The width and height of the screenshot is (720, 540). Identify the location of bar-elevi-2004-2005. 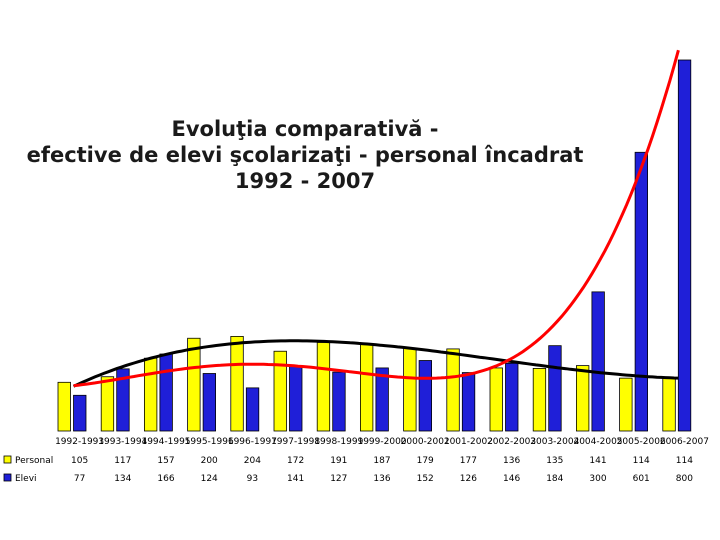
(598, 361).